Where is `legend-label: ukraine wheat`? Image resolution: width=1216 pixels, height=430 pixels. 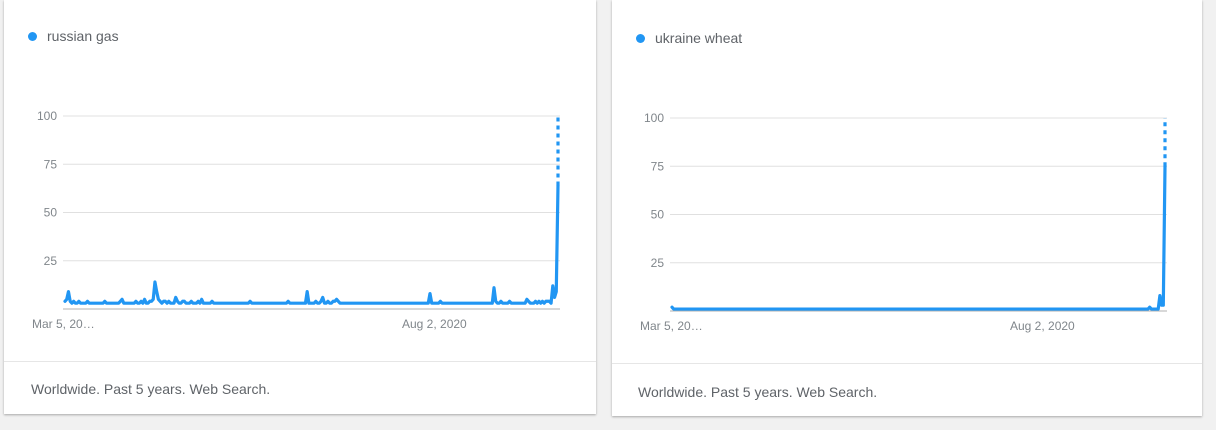 legend-label: ukraine wheat is located at coordinates (699, 38).